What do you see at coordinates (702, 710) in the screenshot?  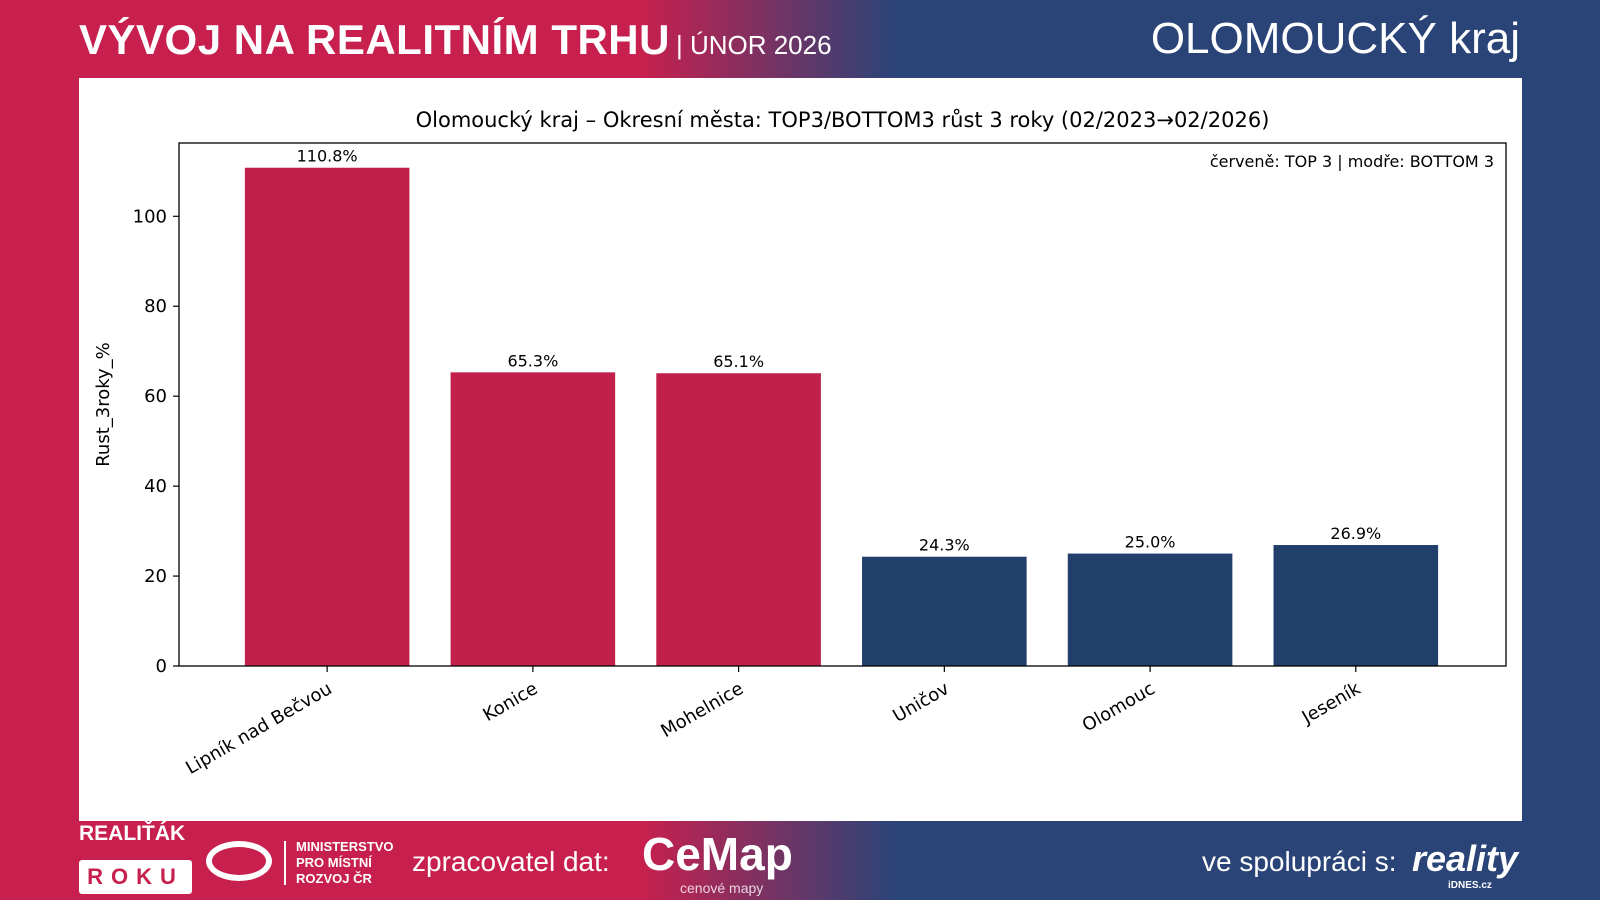 I see `x-tick-label: Mohelnice` at bounding box center [702, 710].